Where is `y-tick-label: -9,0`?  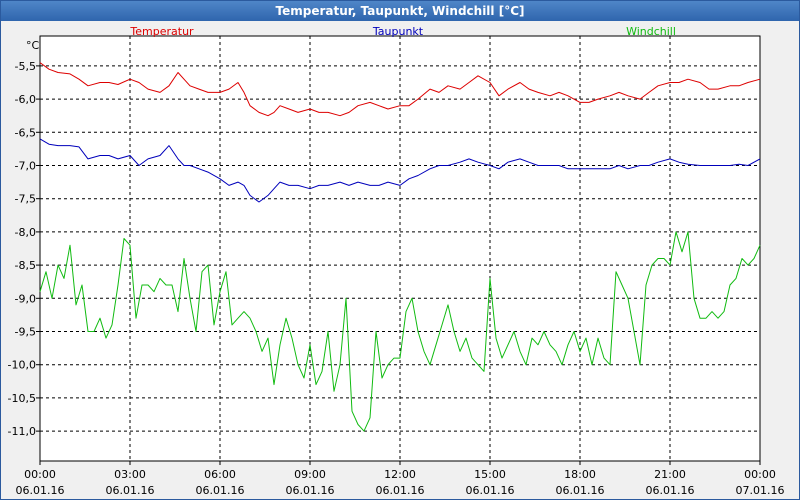
y-tick-label: -9,0 is located at coordinates (25, 298).